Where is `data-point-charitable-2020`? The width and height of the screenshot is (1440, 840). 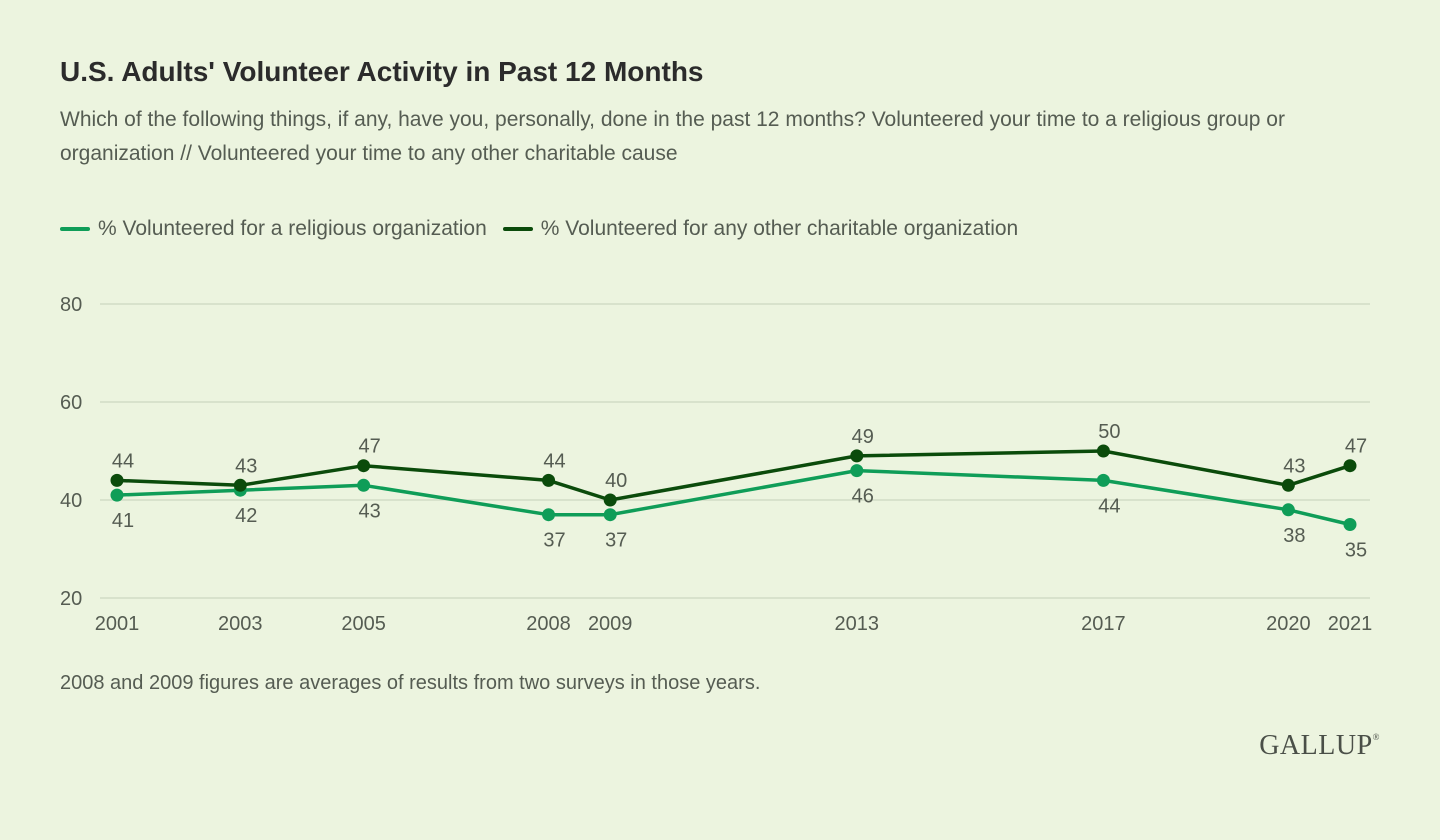
data-point-charitable-2020 is located at coordinates (1288, 485).